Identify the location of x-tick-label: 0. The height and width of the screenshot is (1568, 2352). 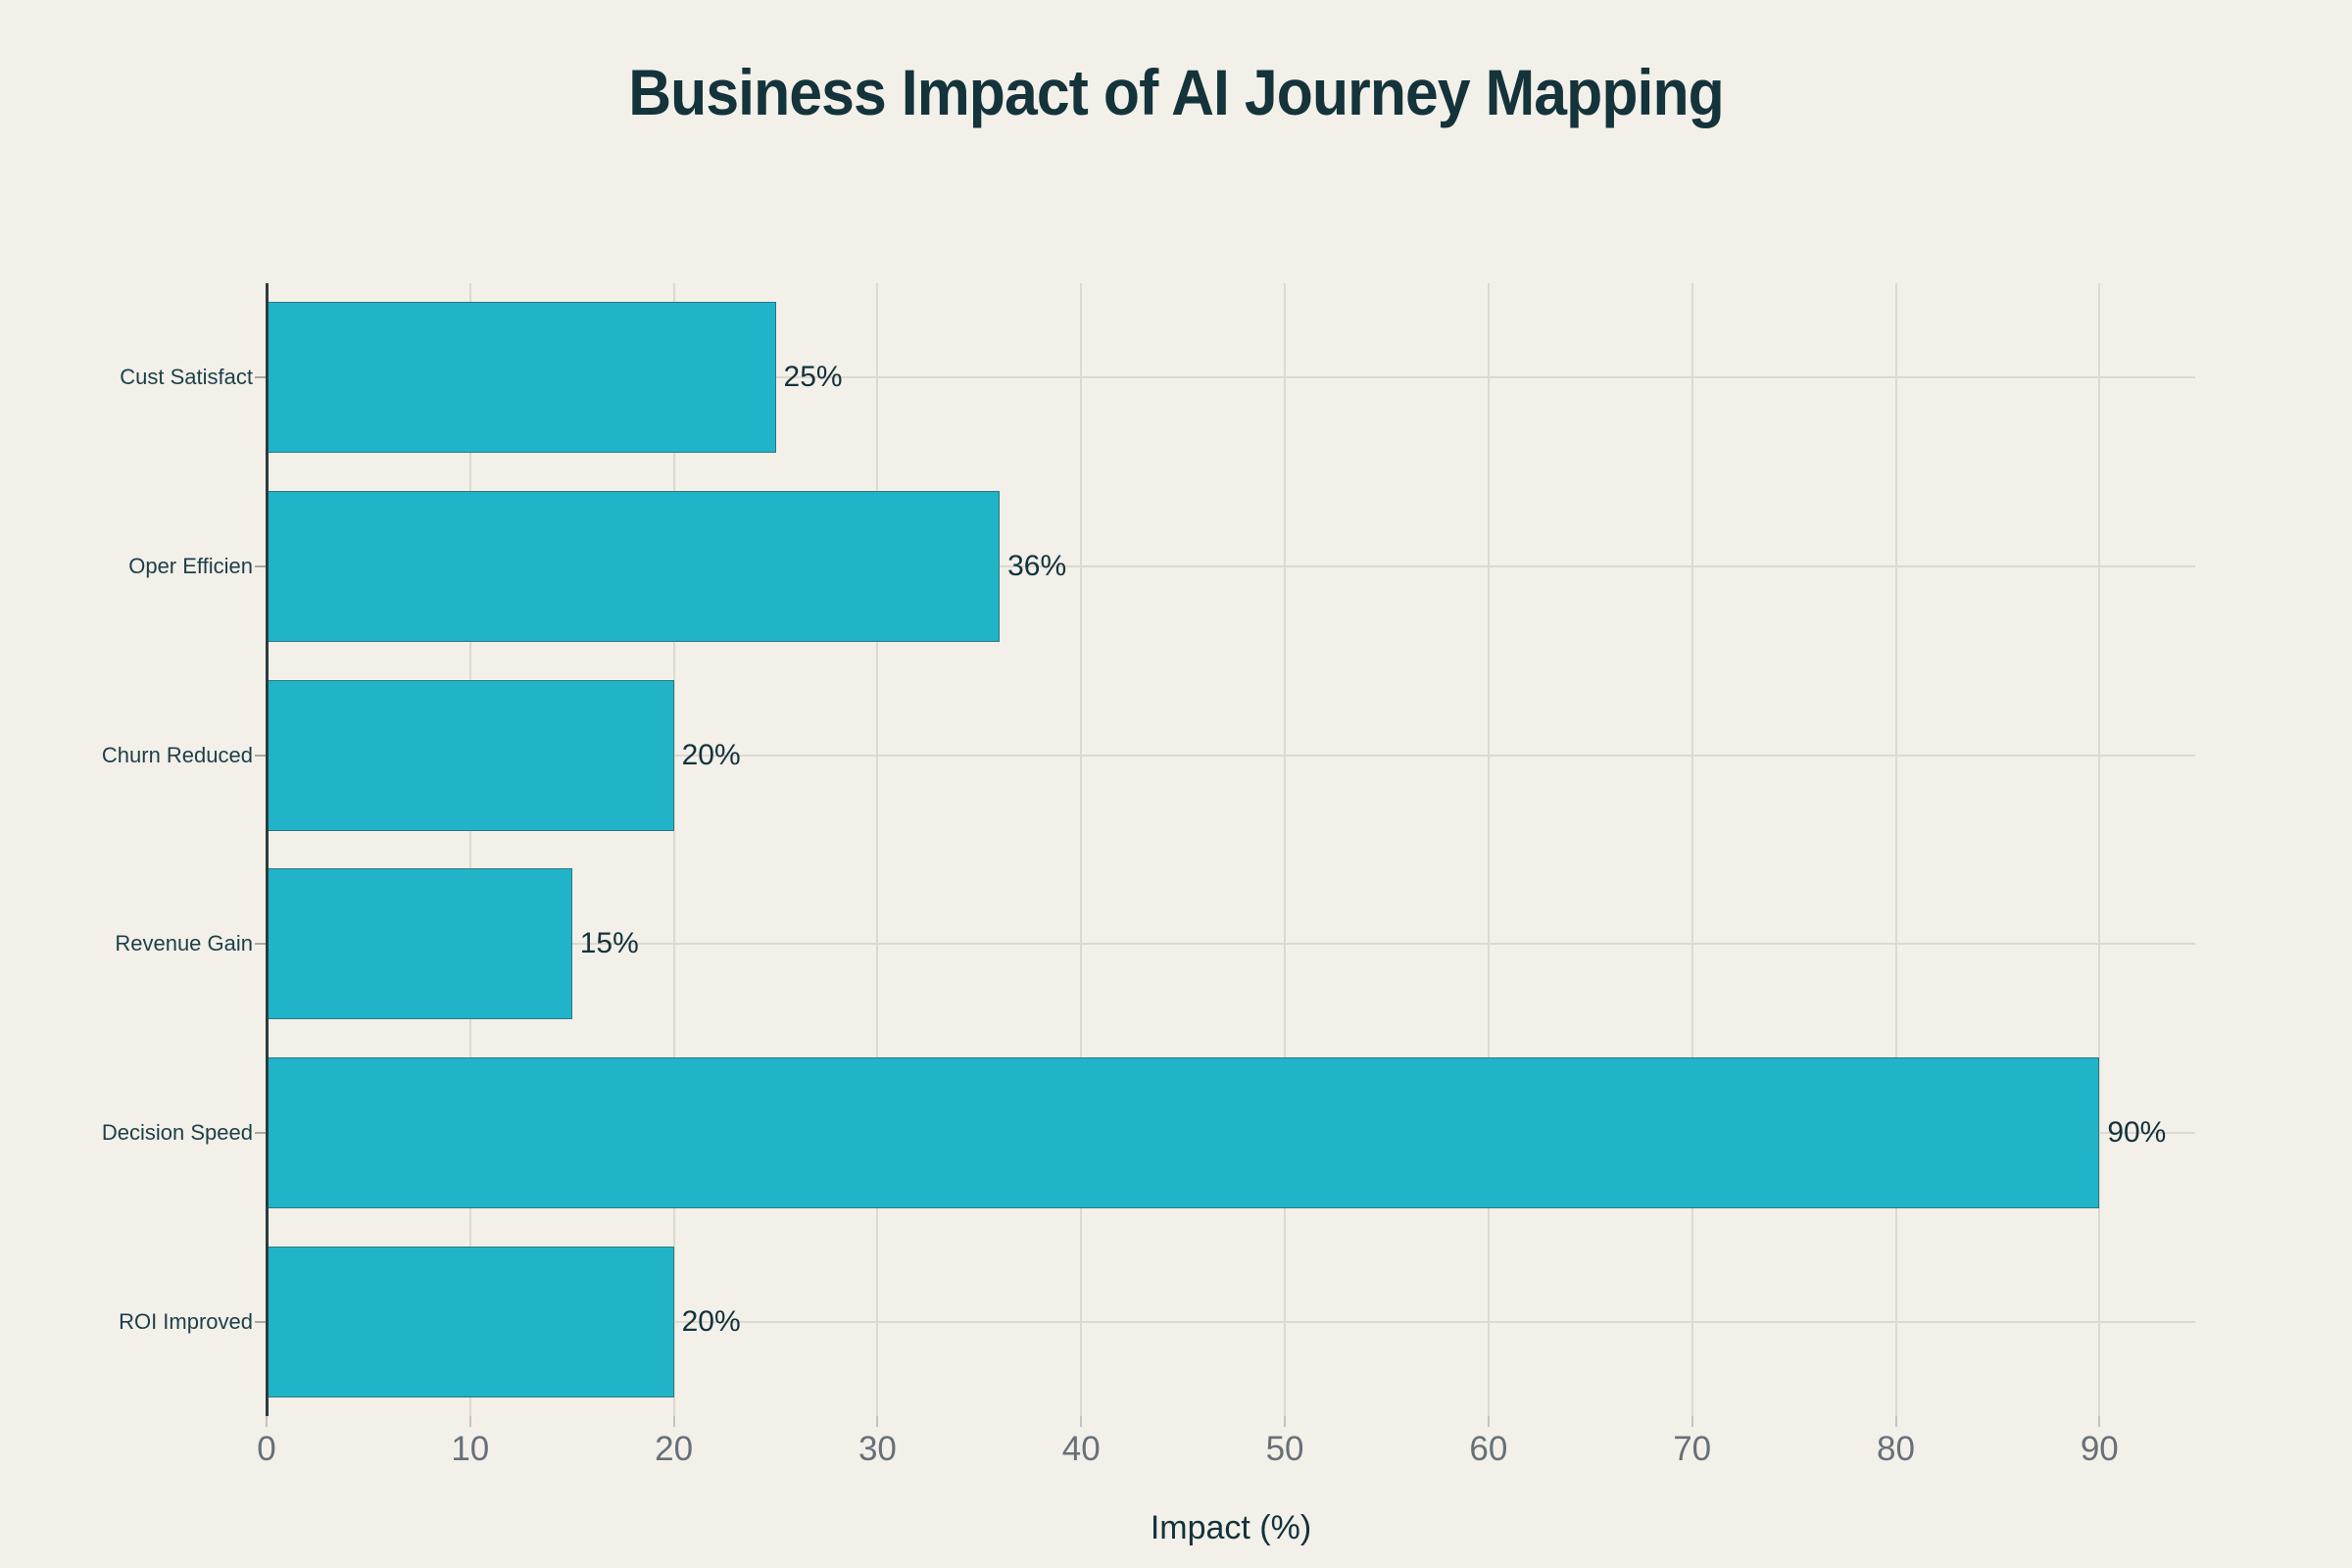
(266, 1449).